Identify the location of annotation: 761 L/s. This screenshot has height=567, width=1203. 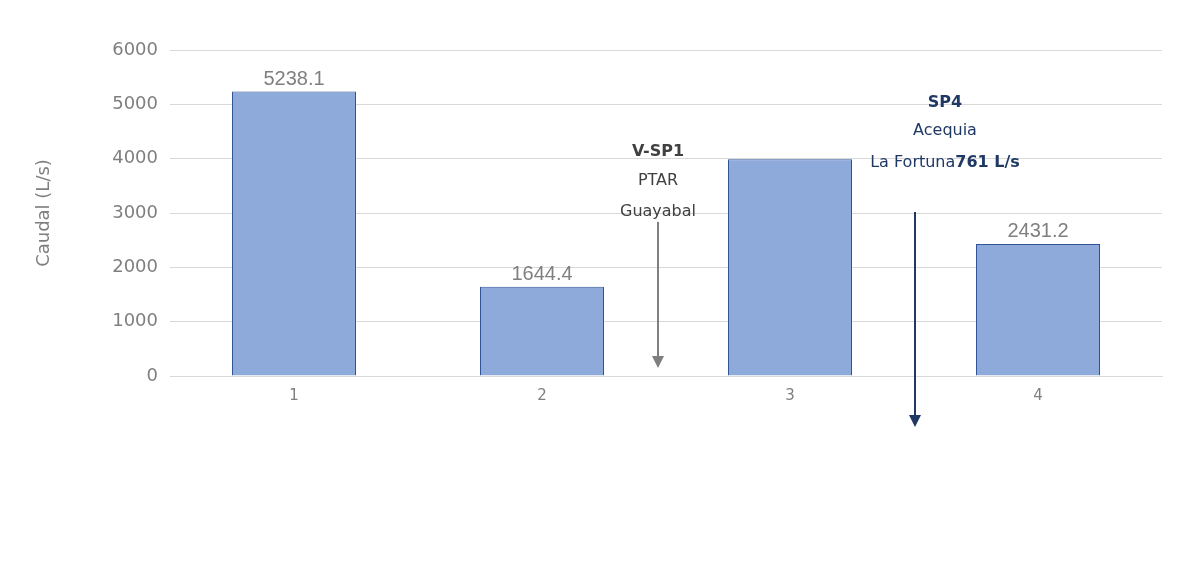
(987, 162).